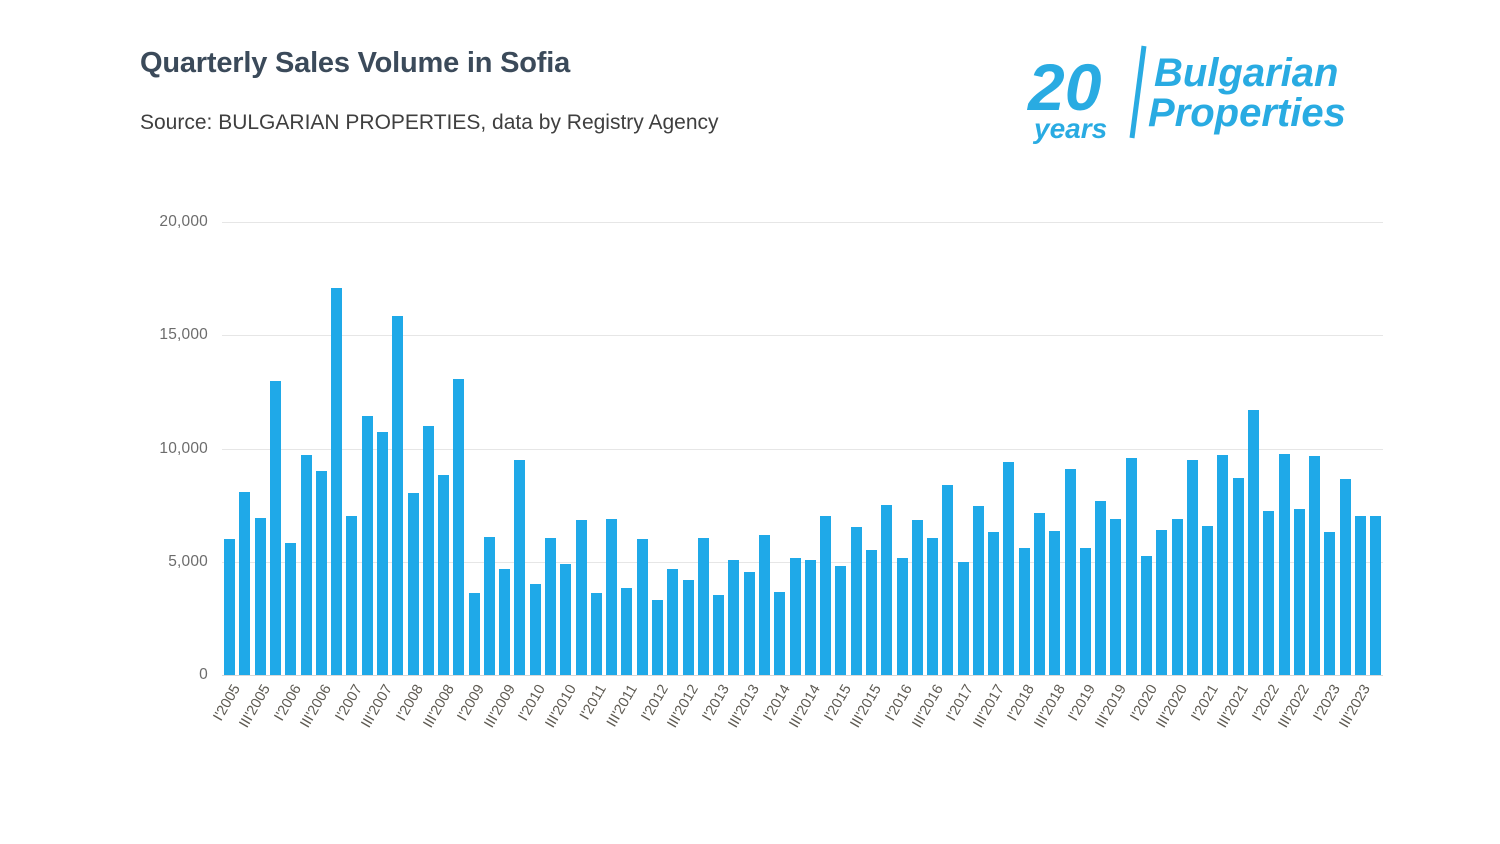 Image resolution: width=1500 pixels, height=844 pixels. What do you see at coordinates (683, 738) in the screenshot?
I see `x-tick-slot: III'2012` at bounding box center [683, 738].